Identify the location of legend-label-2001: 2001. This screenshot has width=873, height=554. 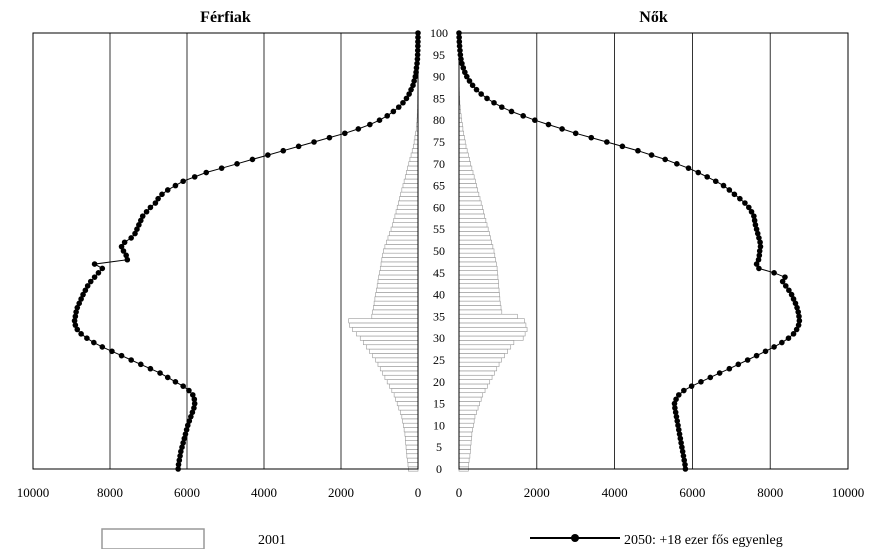
(272, 540).